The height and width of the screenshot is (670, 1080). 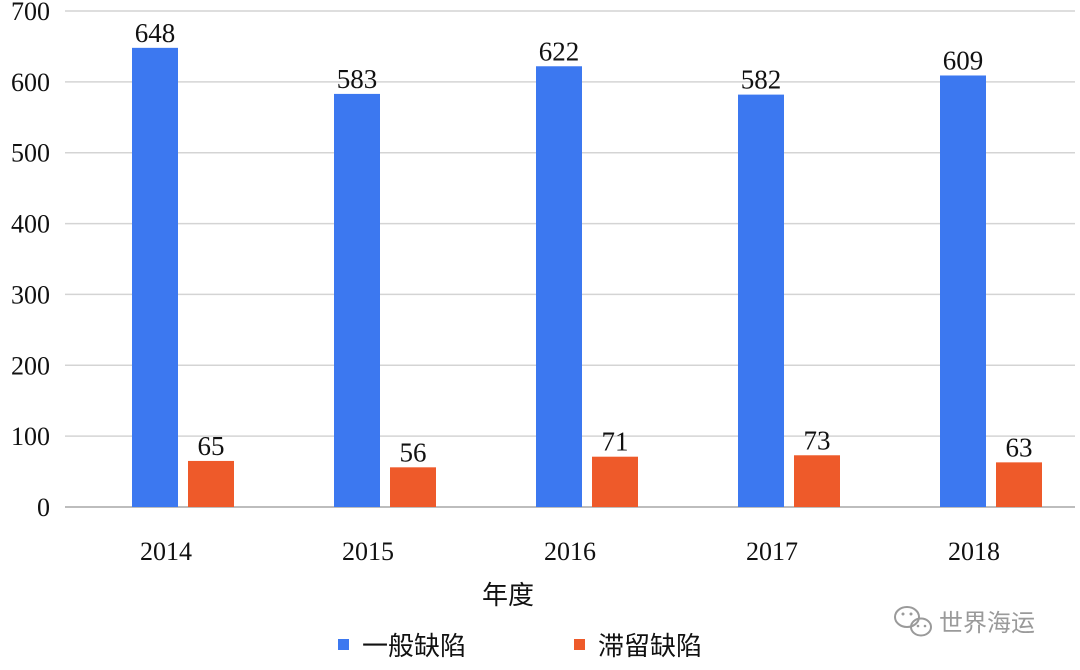 I want to click on y-tick-label: 500, so click(x=30, y=153).